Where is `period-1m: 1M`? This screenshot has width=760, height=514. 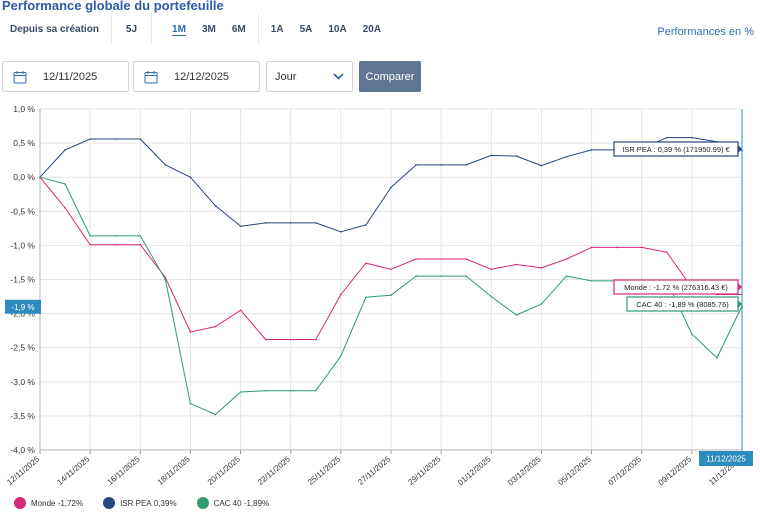
period-1m: 1M is located at coordinates (179, 29).